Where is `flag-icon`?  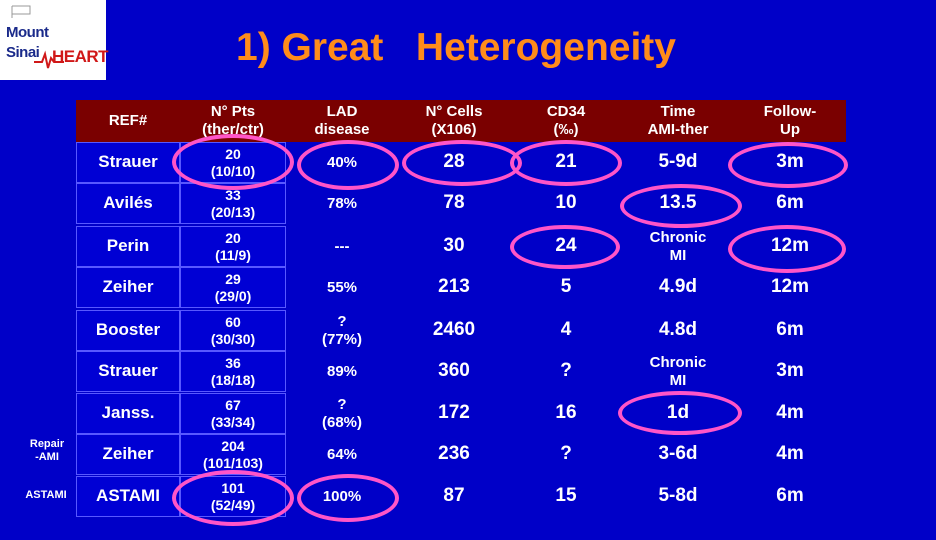 flag-icon is located at coordinates (21, 11).